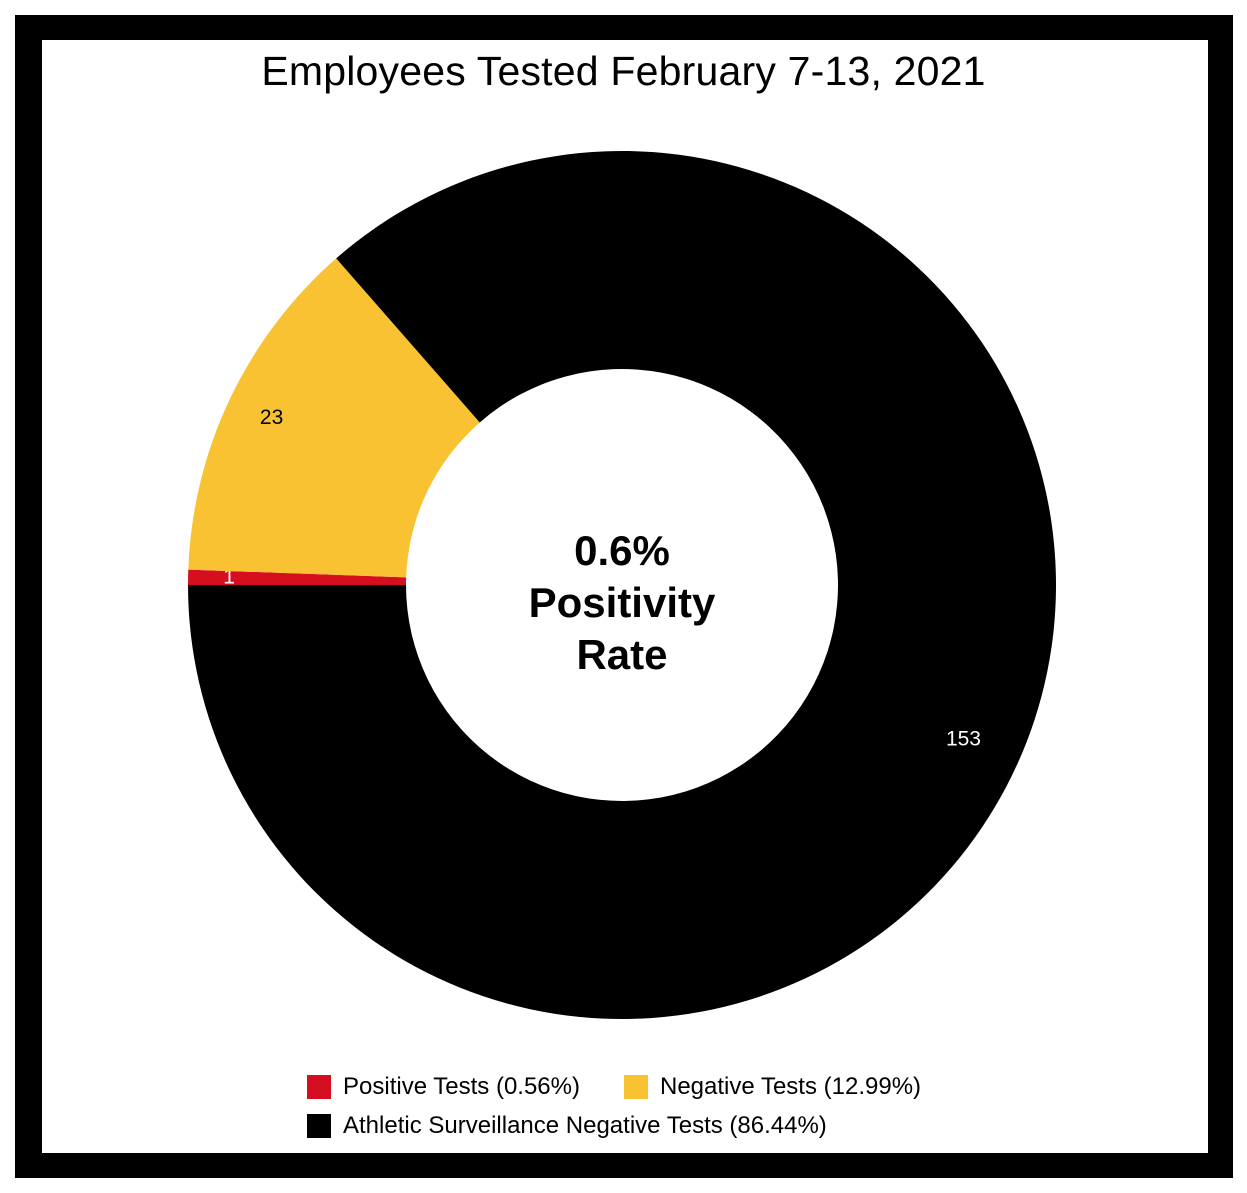 The image size is (1247, 1193). Describe the element at coordinates (622, 654) in the screenshot. I see `center-label-line-3: Rate` at that location.